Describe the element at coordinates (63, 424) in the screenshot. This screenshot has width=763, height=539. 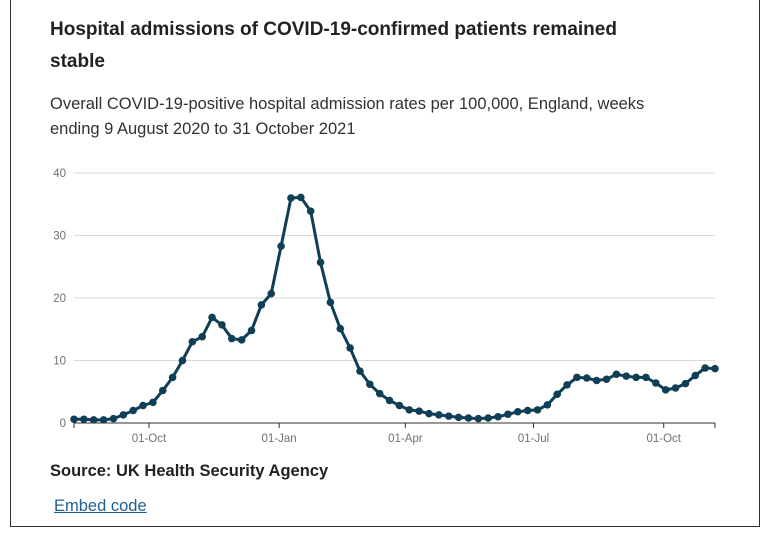
I see `y-tick-label: 0` at that location.